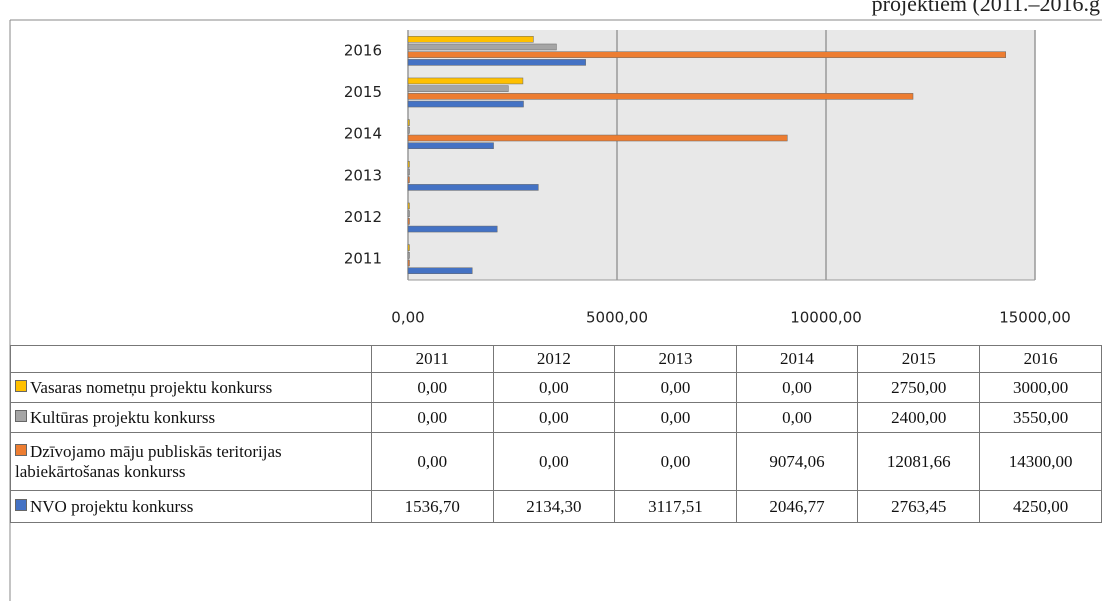  I want to click on y-tick-label: 2013, so click(363, 175).